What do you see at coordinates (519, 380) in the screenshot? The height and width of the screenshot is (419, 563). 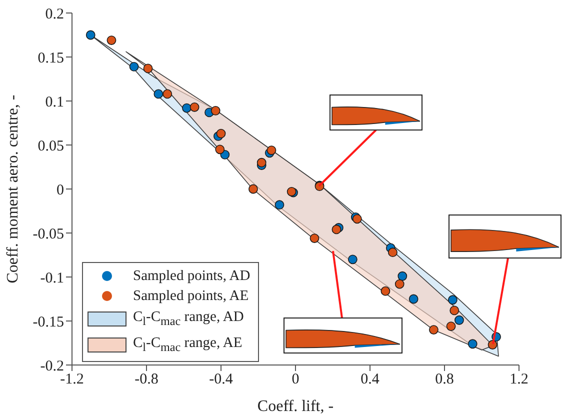 I see `x-tick-label: 1.2` at bounding box center [519, 380].